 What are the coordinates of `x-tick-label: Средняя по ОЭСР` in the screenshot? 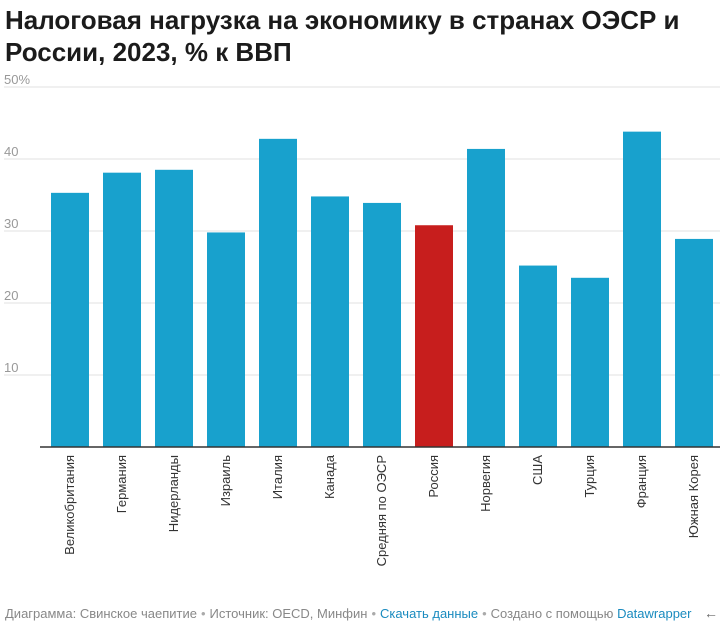 It's located at (381, 510).